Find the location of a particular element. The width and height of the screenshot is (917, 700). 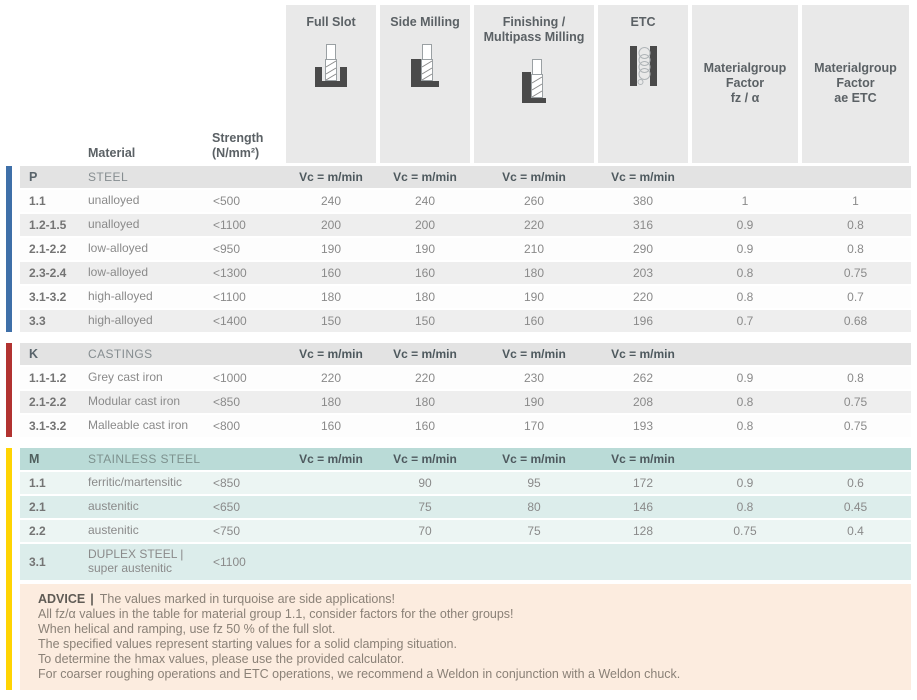

cell-factor-ae-etc: 0.4 is located at coordinates (855, 531).